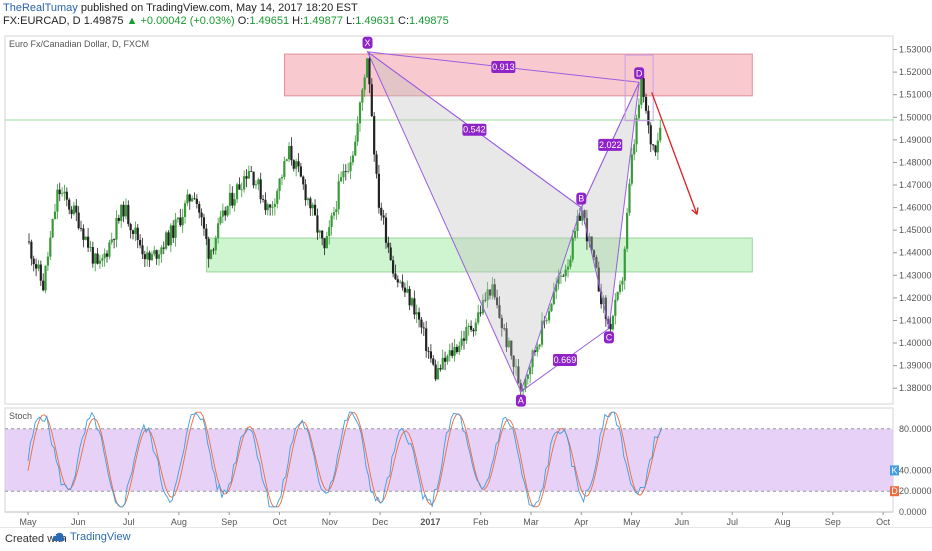  What do you see at coordinates (345, 459) in the screenshot?
I see `stoch-k-line` at bounding box center [345, 459].